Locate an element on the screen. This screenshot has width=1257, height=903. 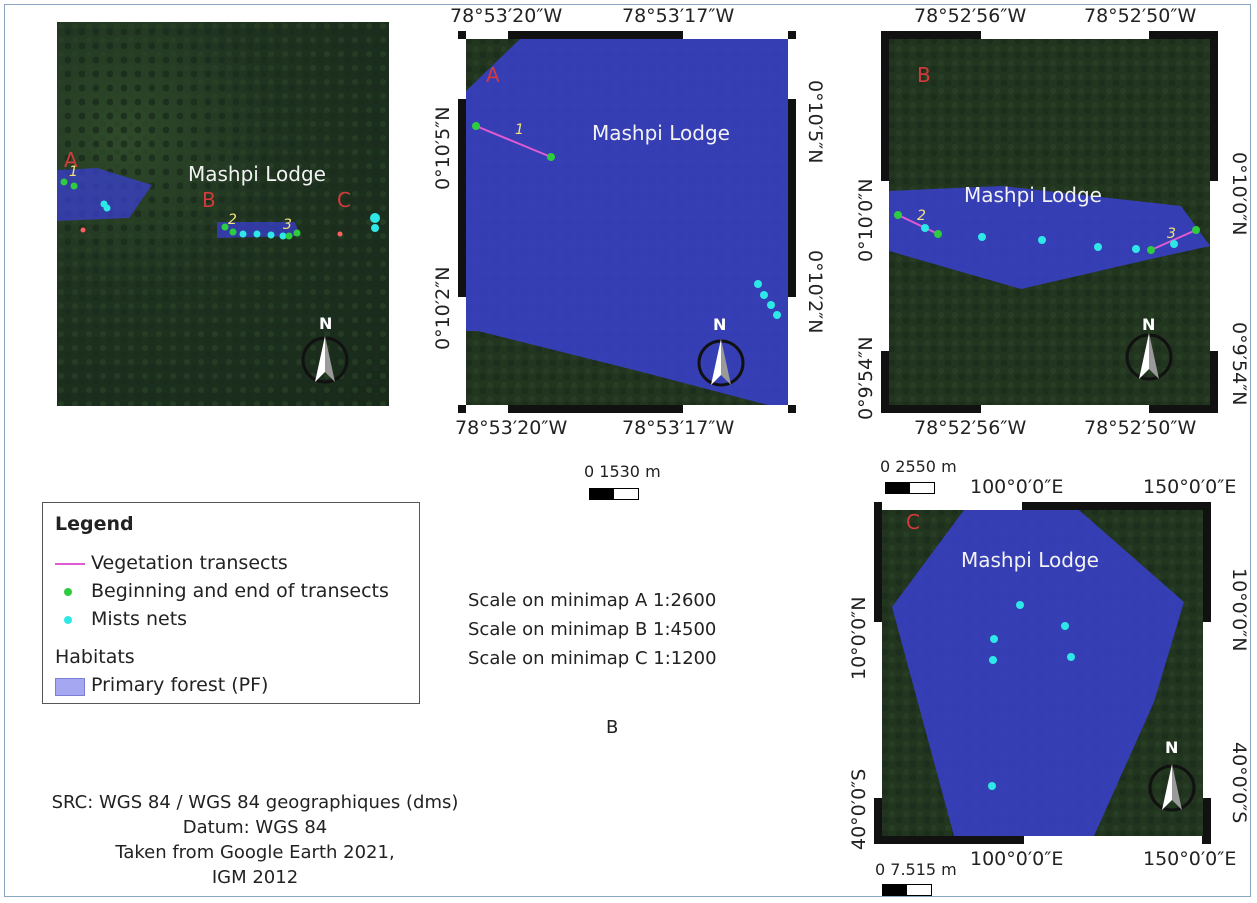
minimap-a-bottom-coord-2: 78°53′17″W is located at coordinates (678, 428).